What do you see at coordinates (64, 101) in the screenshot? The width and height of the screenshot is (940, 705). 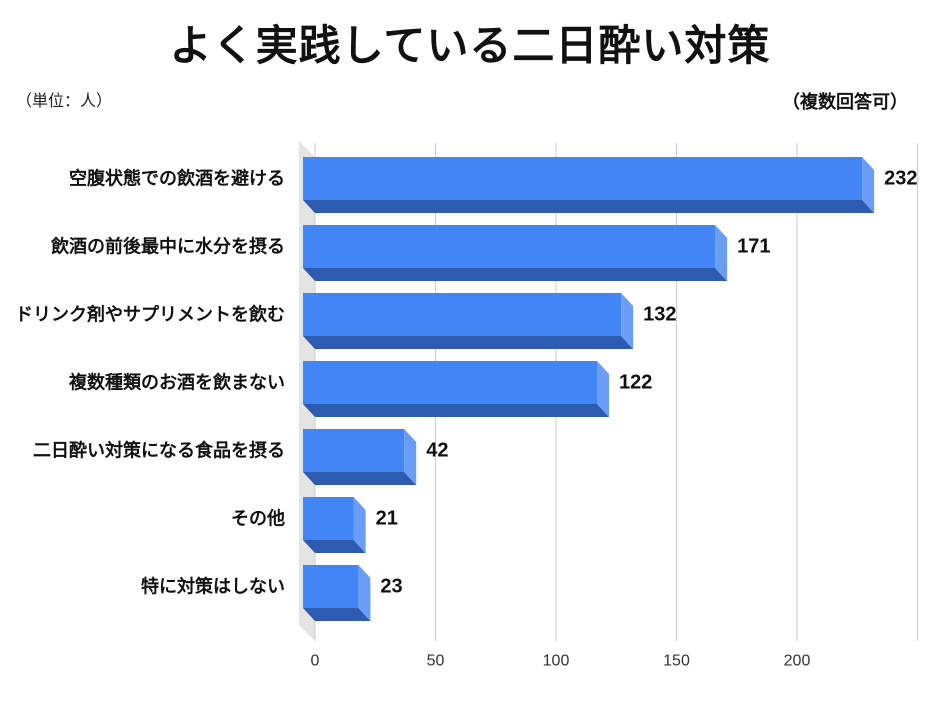 I see `unit-label: （単位：人）` at bounding box center [64, 101].